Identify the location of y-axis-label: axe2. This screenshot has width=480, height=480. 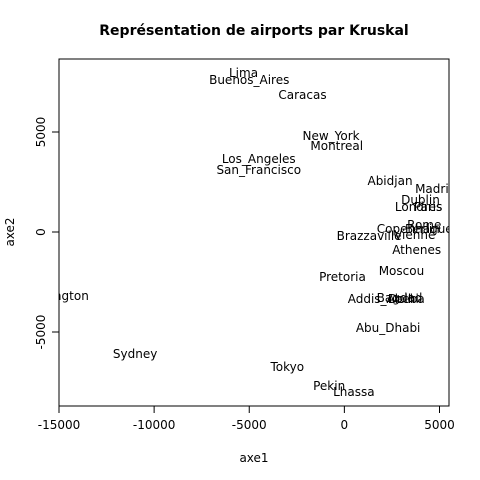
(10, 231).